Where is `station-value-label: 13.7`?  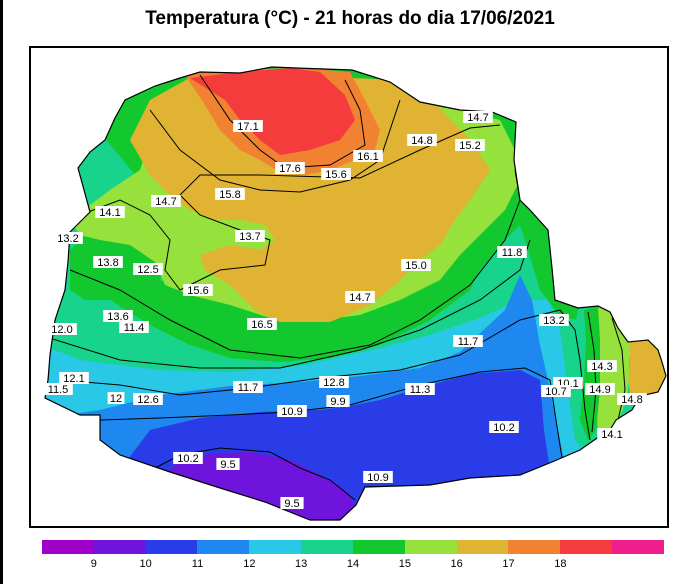
station-value-label: 13.7 is located at coordinates (250, 236).